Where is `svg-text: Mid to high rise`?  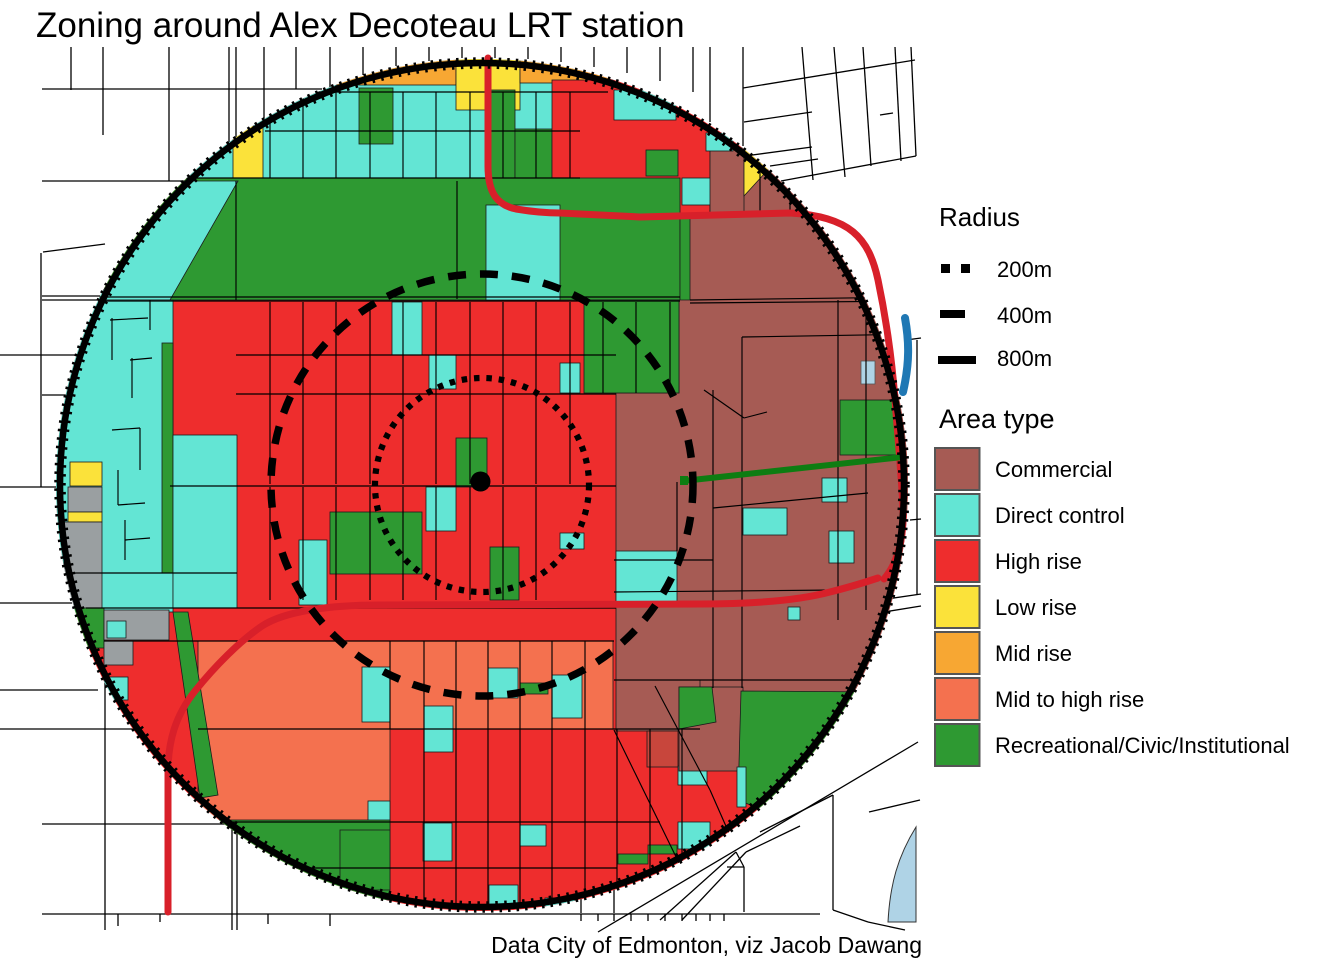 svg-text: Mid to high rise is located at coordinates (1069, 699).